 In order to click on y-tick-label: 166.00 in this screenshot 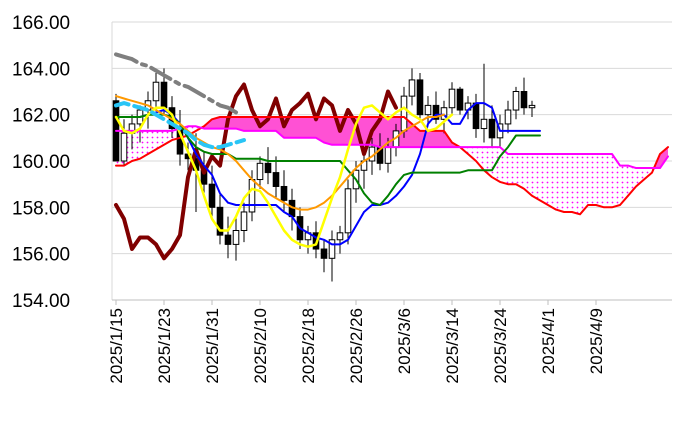, I will do `click(41, 23)`.